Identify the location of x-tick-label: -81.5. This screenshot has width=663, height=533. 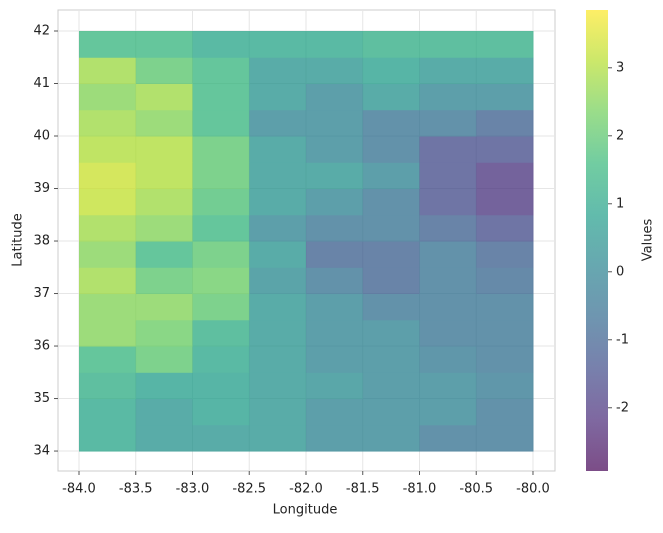
(363, 489).